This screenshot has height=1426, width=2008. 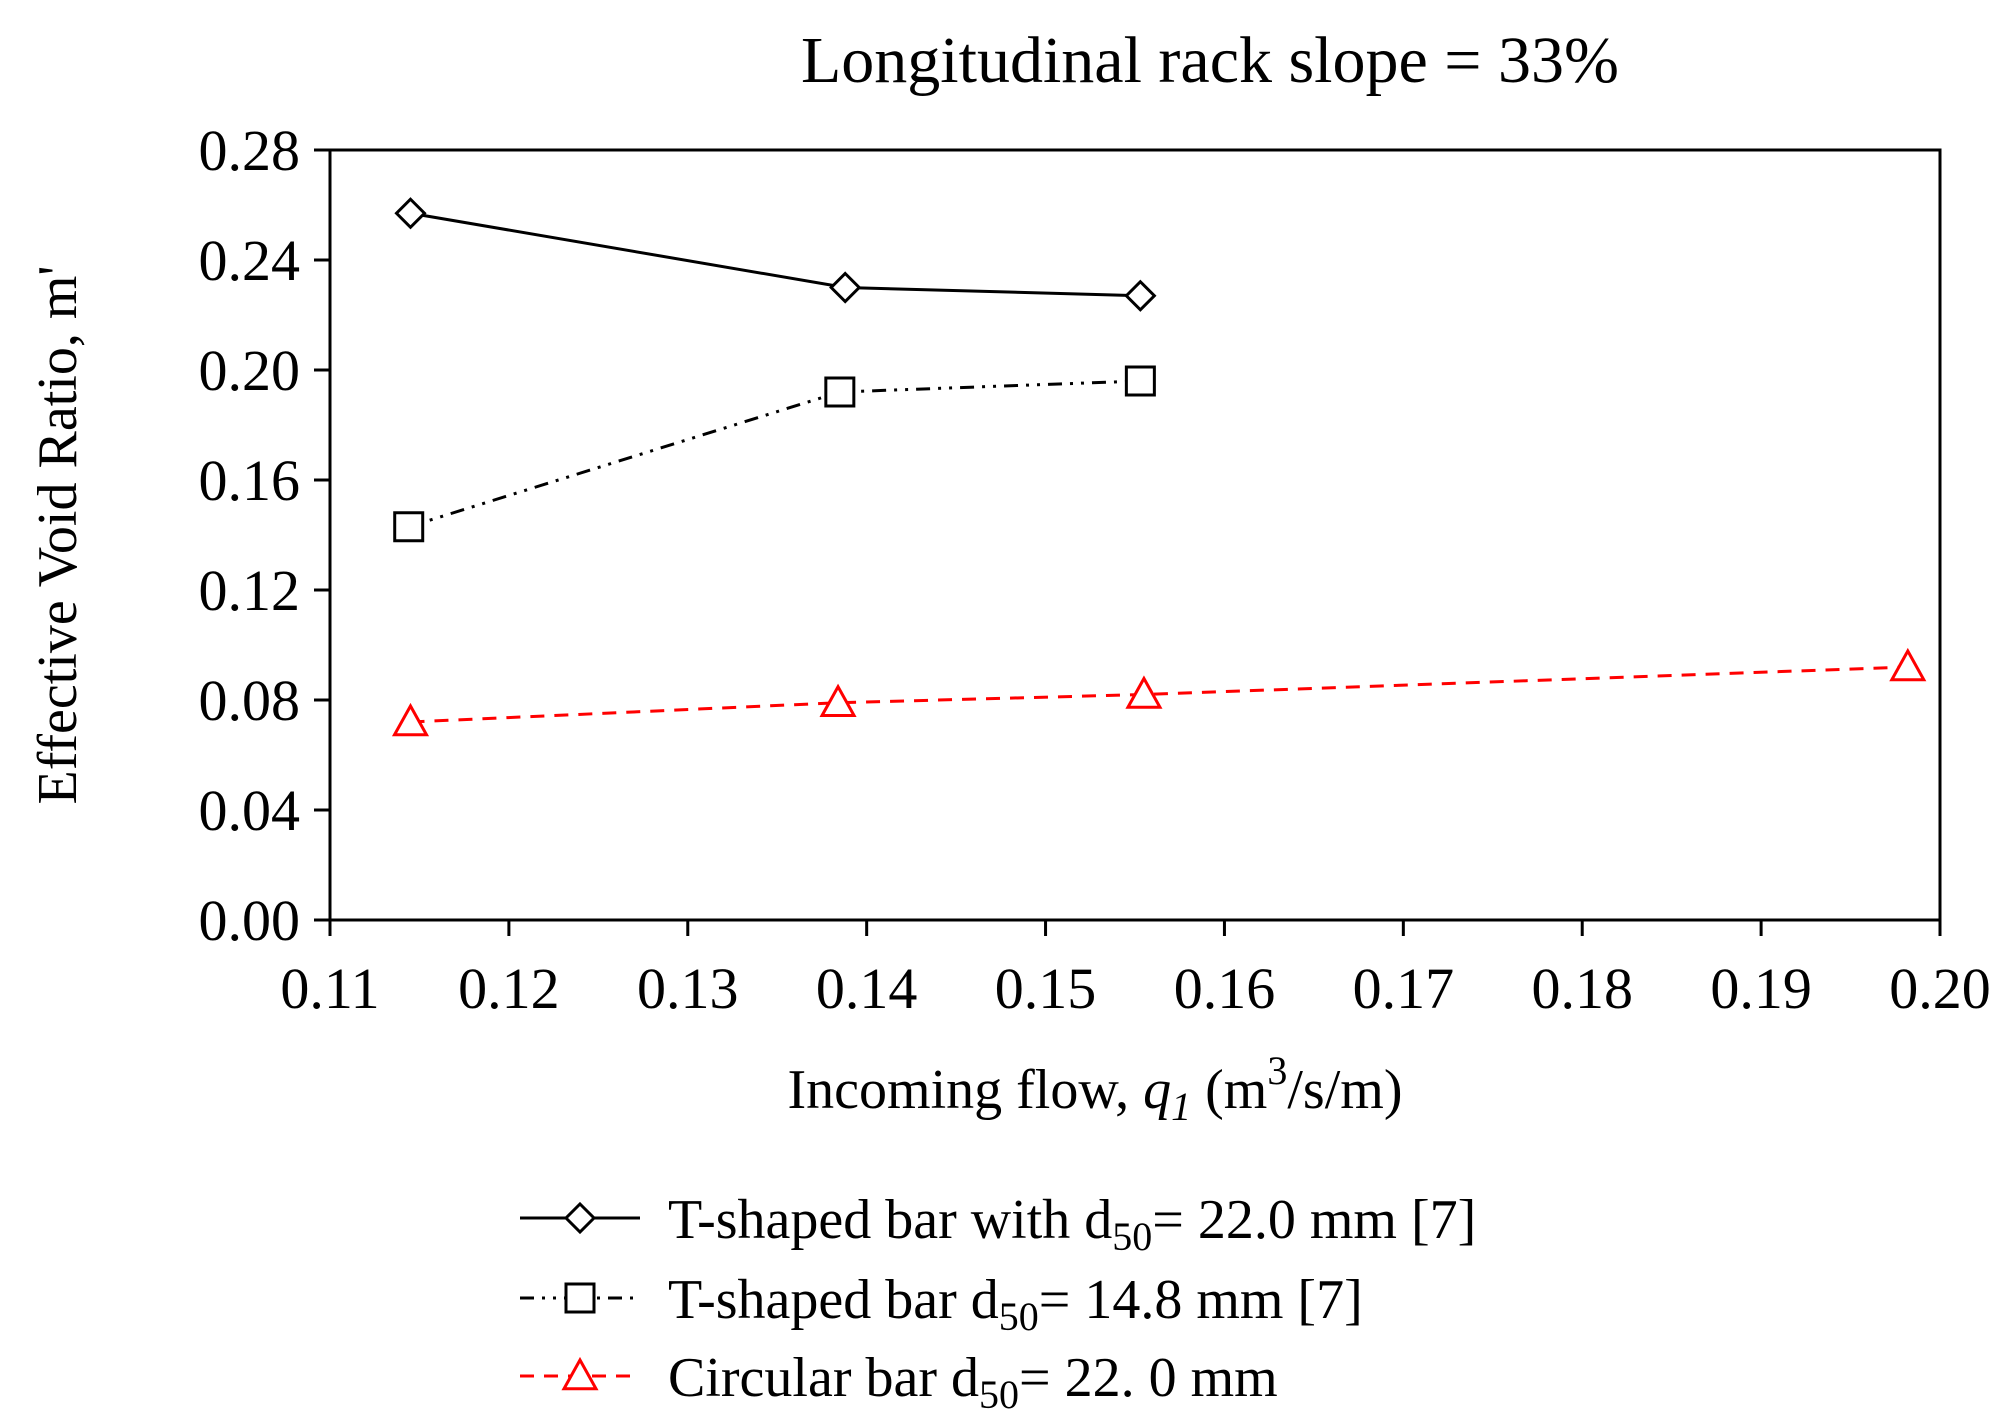 I want to click on x-tick-label: 0.20, so click(x=1940, y=988).